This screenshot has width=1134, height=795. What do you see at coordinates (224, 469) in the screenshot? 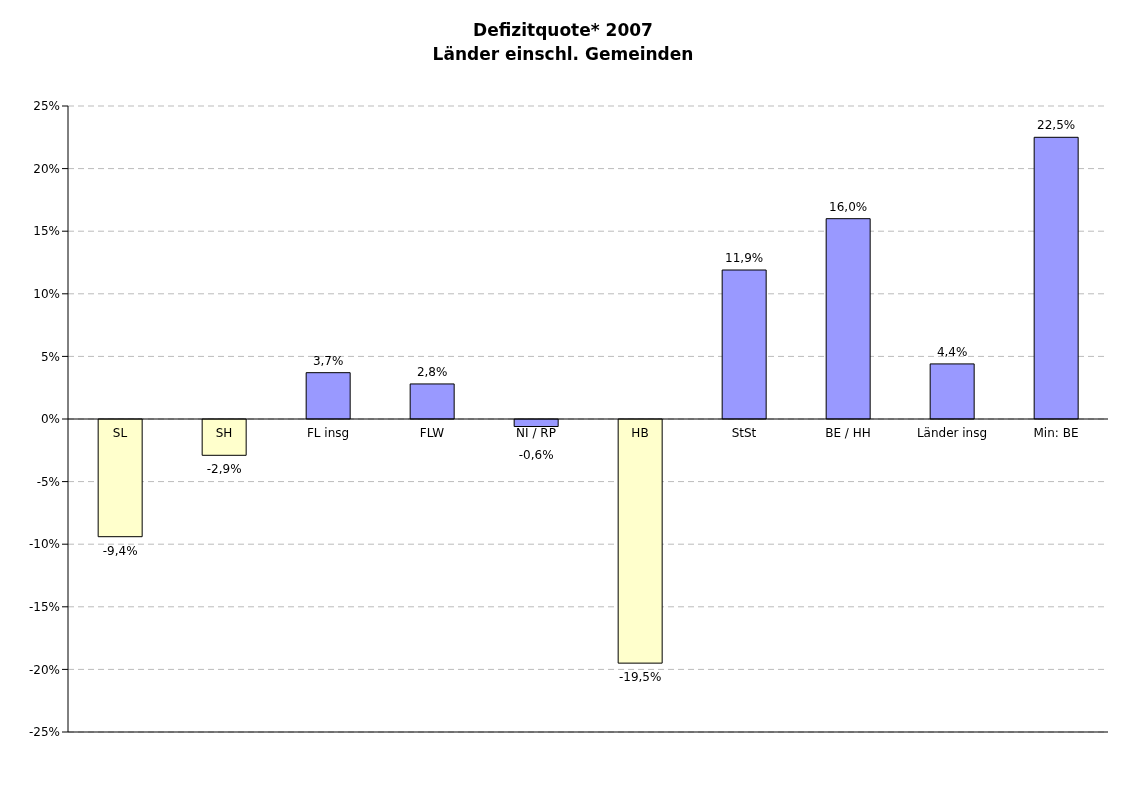
I see `data-label: -2,9%` at bounding box center [224, 469].